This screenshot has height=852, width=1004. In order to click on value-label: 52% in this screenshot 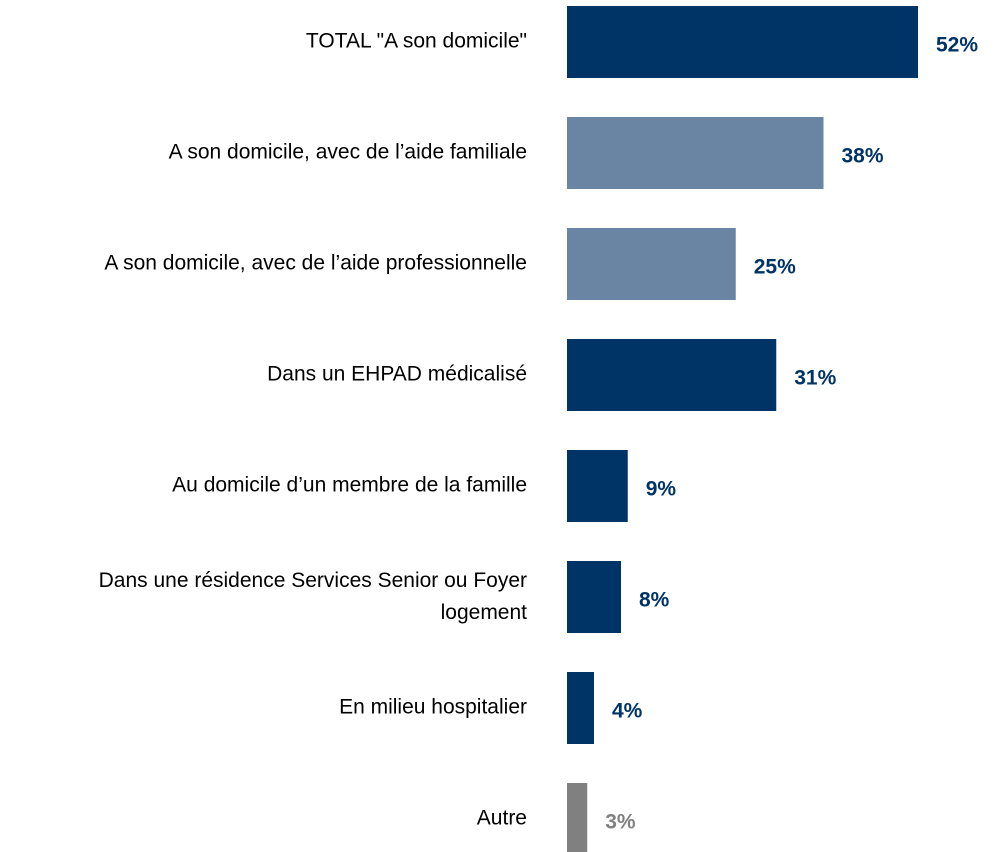, I will do `click(957, 45)`.